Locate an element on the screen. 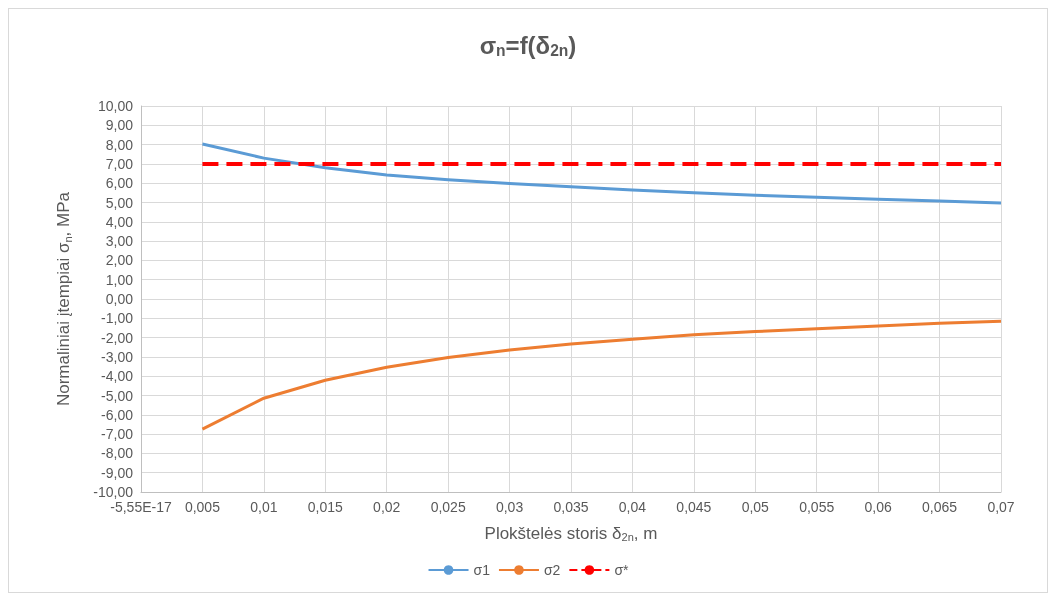  x-tick-label: 0,055 is located at coordinates (817, 507).